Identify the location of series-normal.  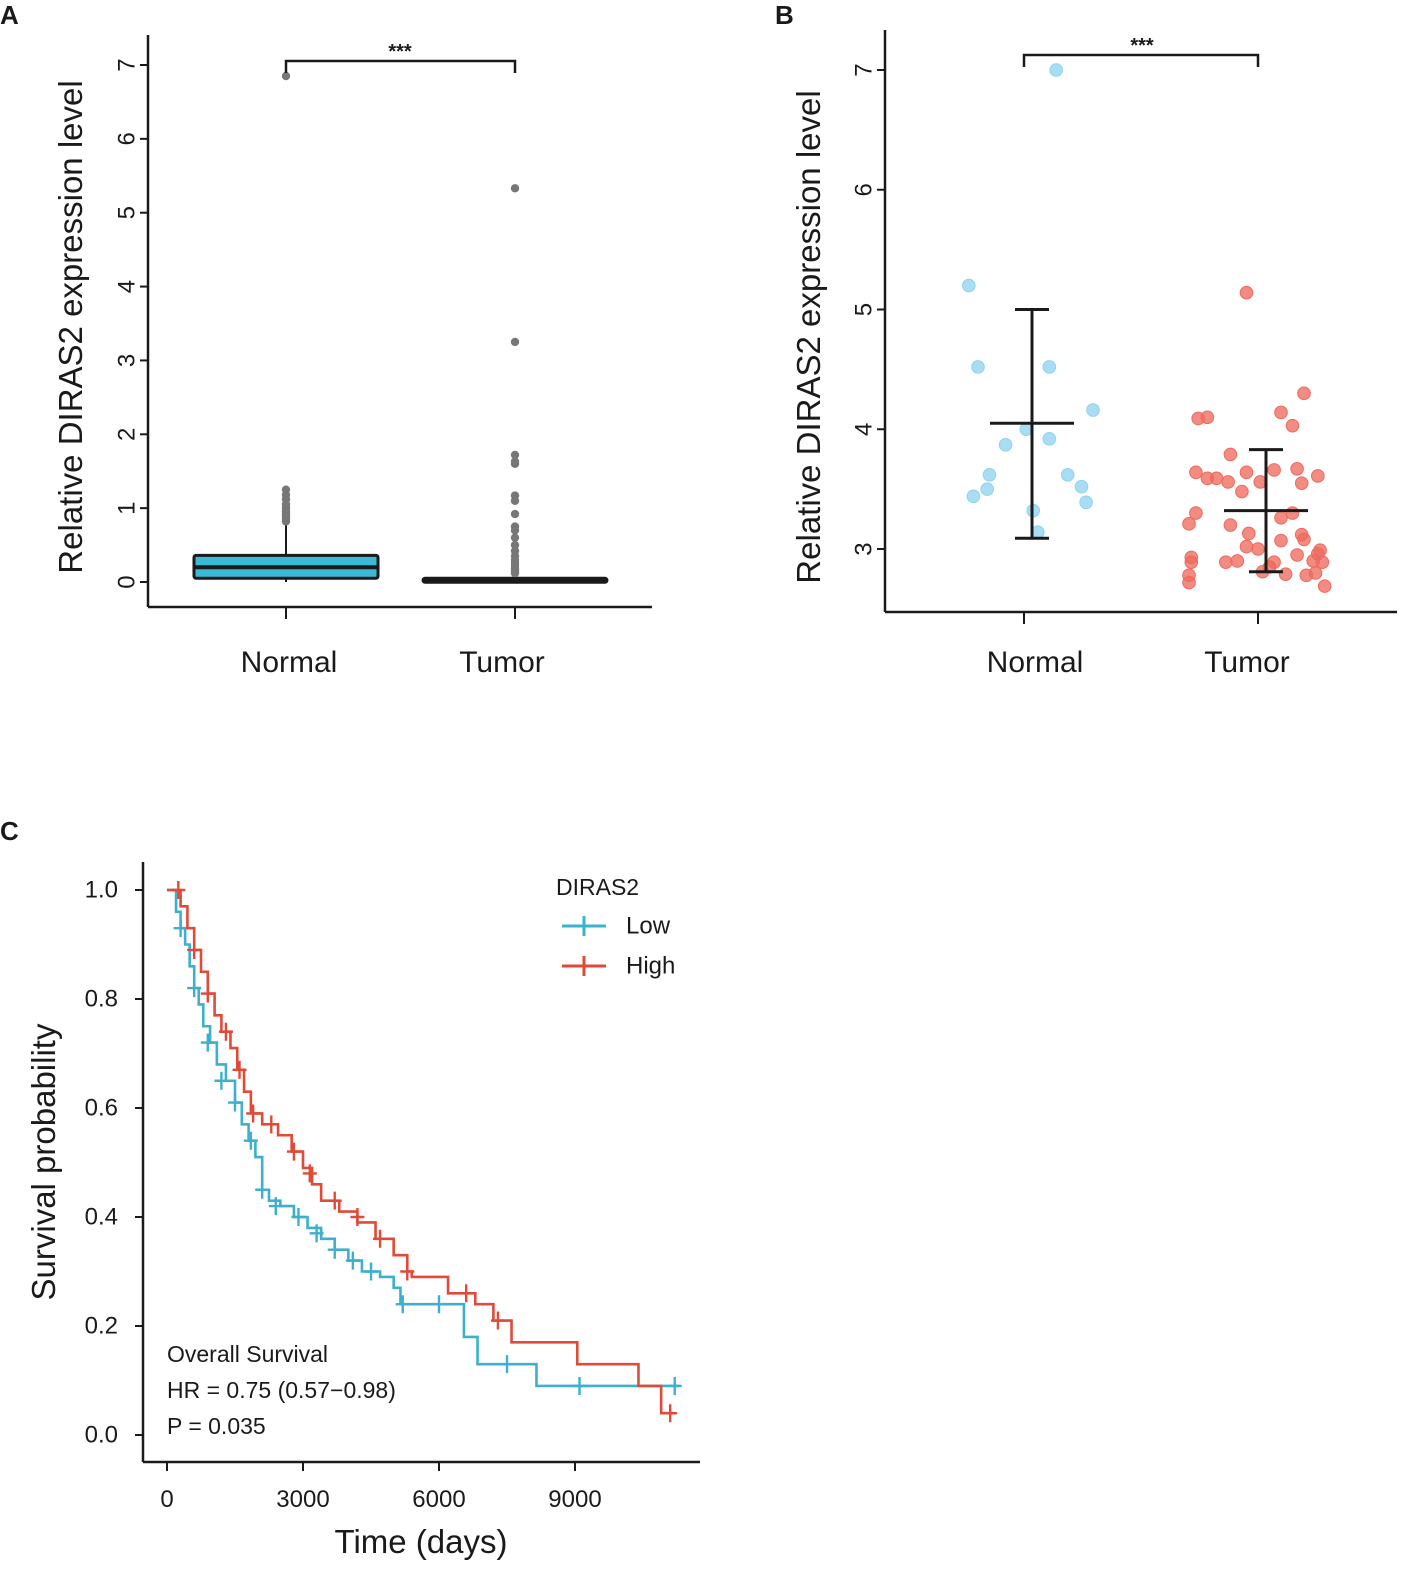
(1031, 301).